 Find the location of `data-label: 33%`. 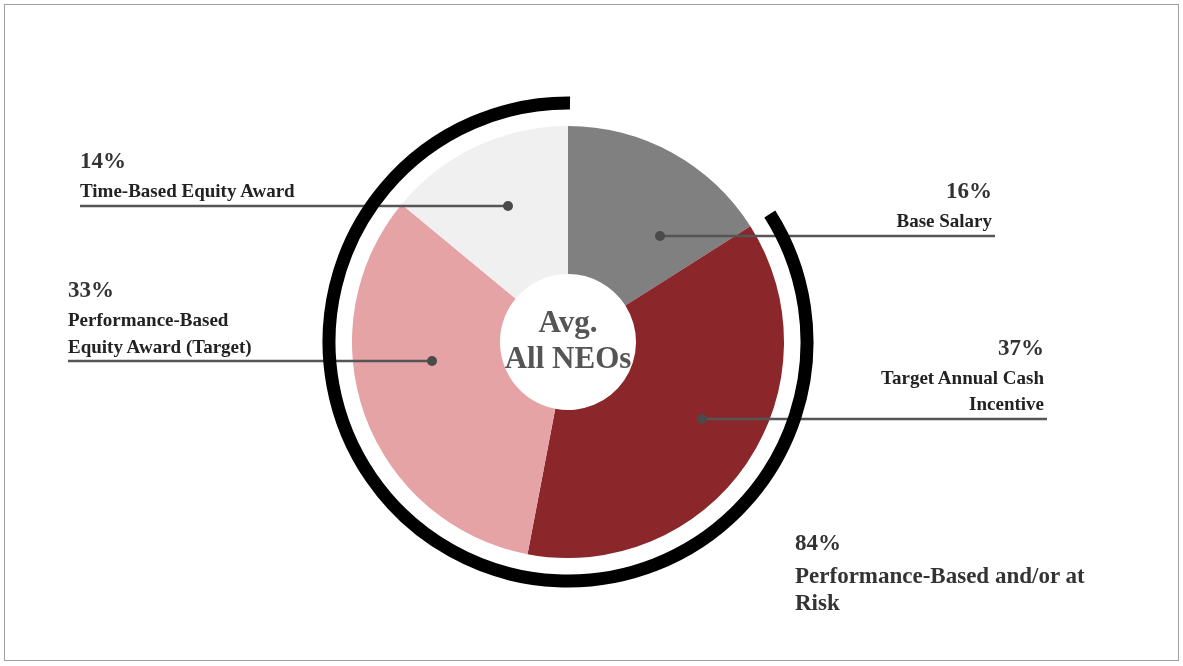

data-label: 33% is located at coordinates (91, 289).